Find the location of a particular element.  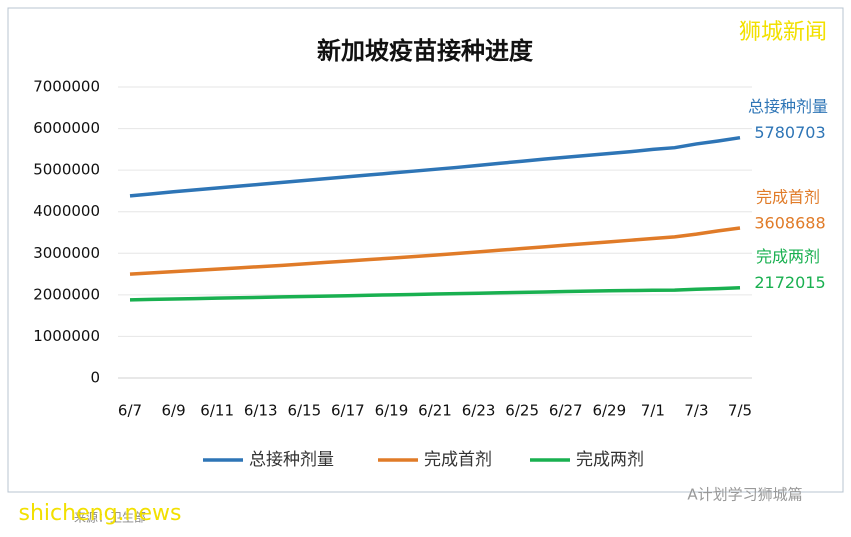

data-label: 5780703 is located at coordinates (789, 132).